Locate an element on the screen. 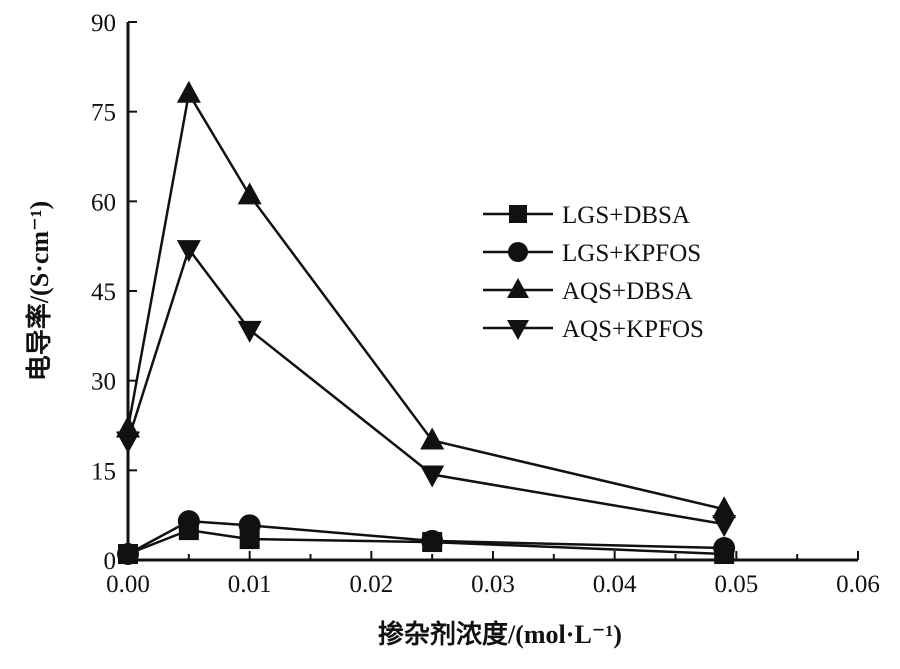  legend-item: LGS+KPFOS is located at coordinates (592, 253).